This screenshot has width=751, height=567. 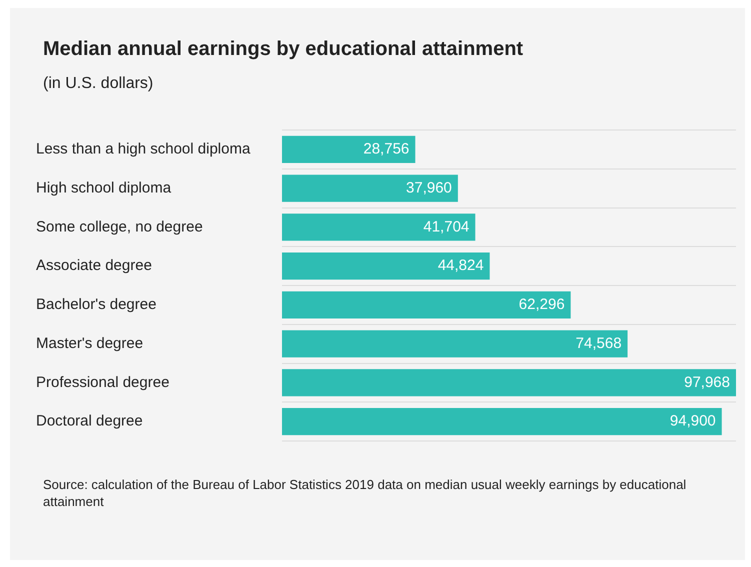 I want to click on data-label: 28,756, so click(x=386, y=149).